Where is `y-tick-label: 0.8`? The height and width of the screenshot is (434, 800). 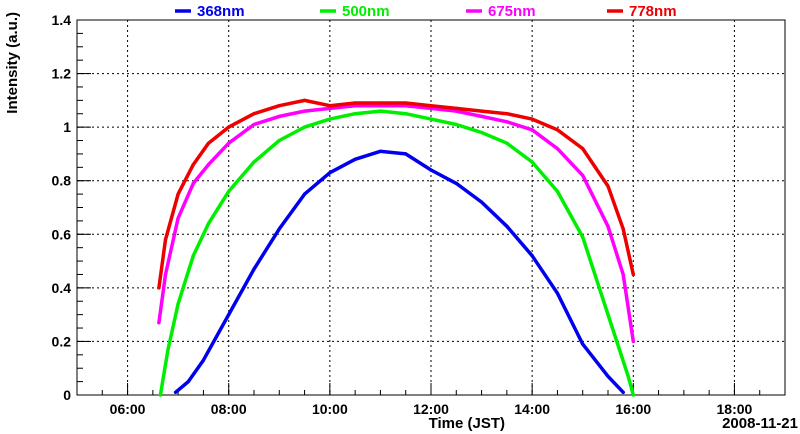 y-tick-label: 0.8 is located at coordinates (62, 181).